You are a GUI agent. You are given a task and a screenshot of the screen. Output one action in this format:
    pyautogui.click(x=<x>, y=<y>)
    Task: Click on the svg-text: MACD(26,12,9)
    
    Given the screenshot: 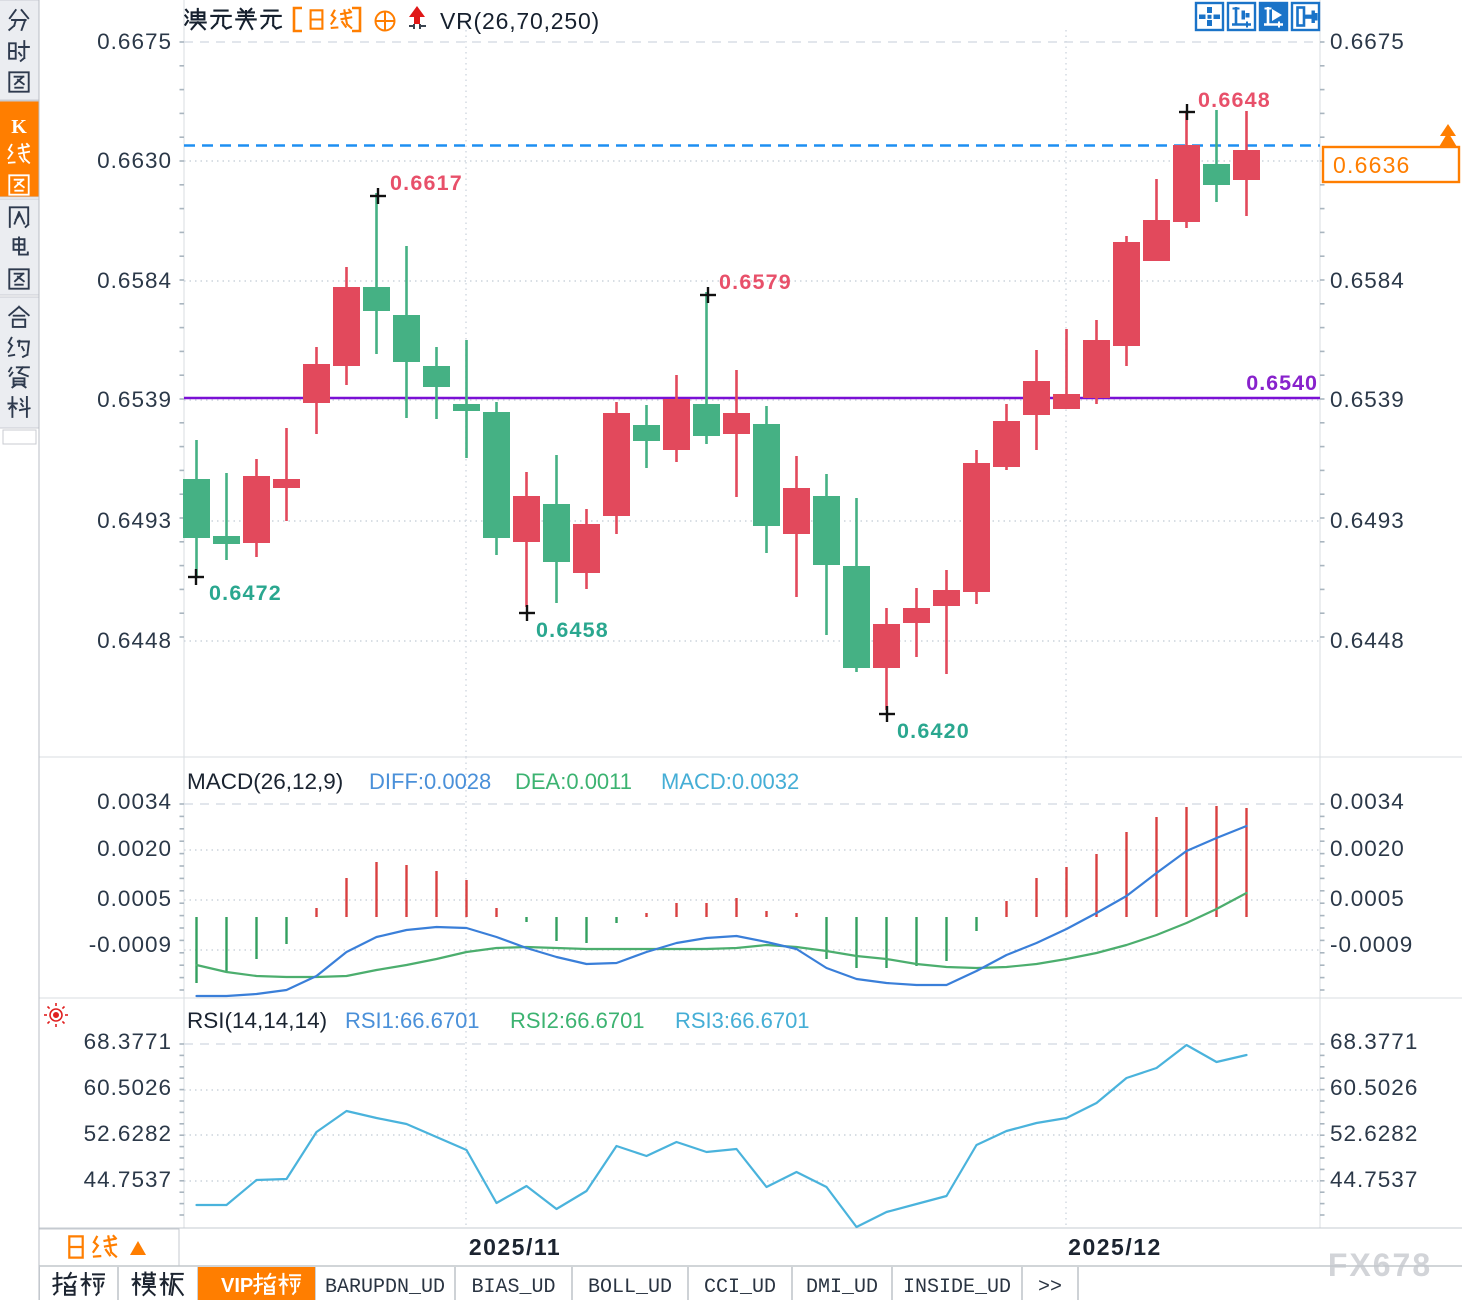 What is the action you would take?
    pyautogui.click(x=265, y=781)
    